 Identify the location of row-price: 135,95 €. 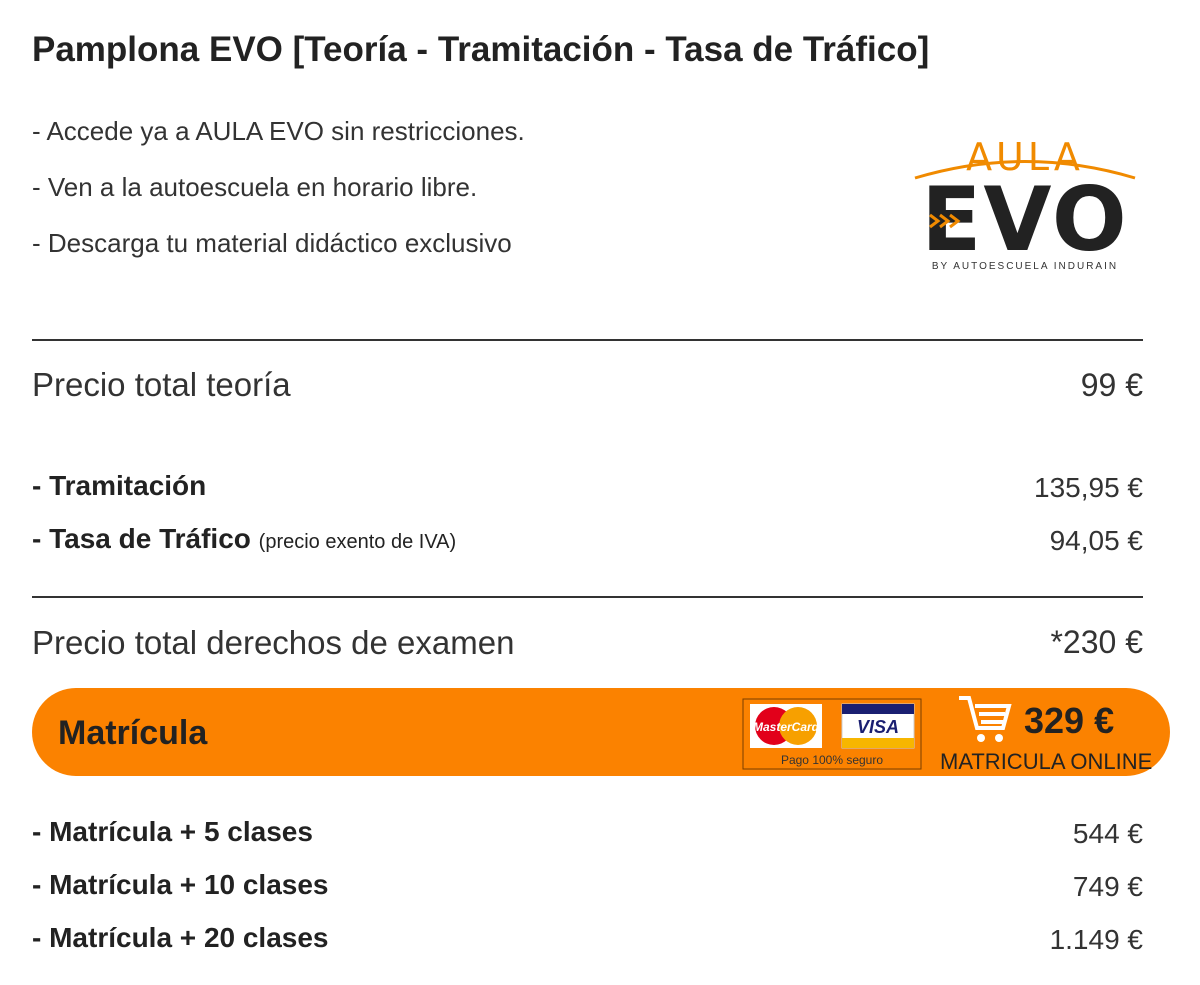
(1088, 487).